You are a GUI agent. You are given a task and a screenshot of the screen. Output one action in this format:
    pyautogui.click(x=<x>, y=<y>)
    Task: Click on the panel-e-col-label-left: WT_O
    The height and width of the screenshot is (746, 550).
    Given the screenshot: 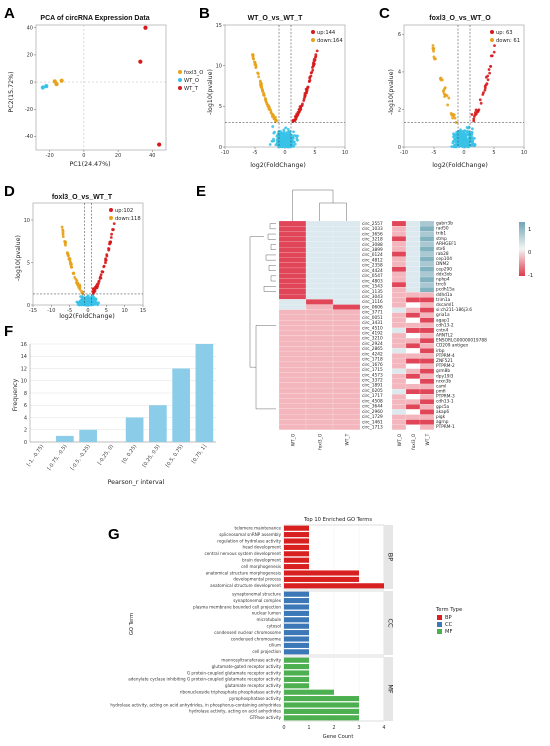 What is the action you would take?
    pyautogui.click(x=294, y=439)
    